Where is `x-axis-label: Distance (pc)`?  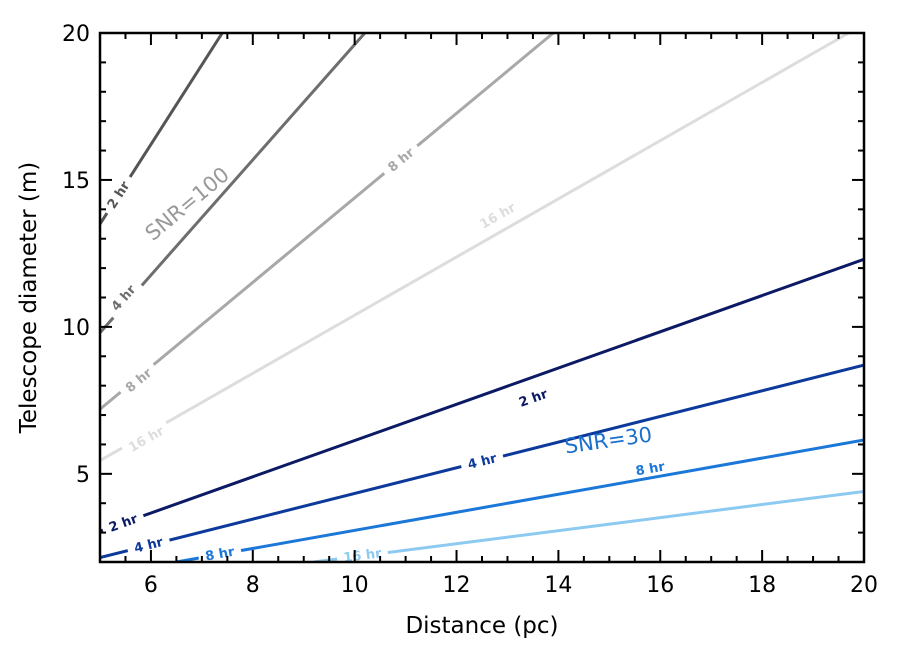
x-axis-label: Distance (pc) is located at coordinates (481, 626).